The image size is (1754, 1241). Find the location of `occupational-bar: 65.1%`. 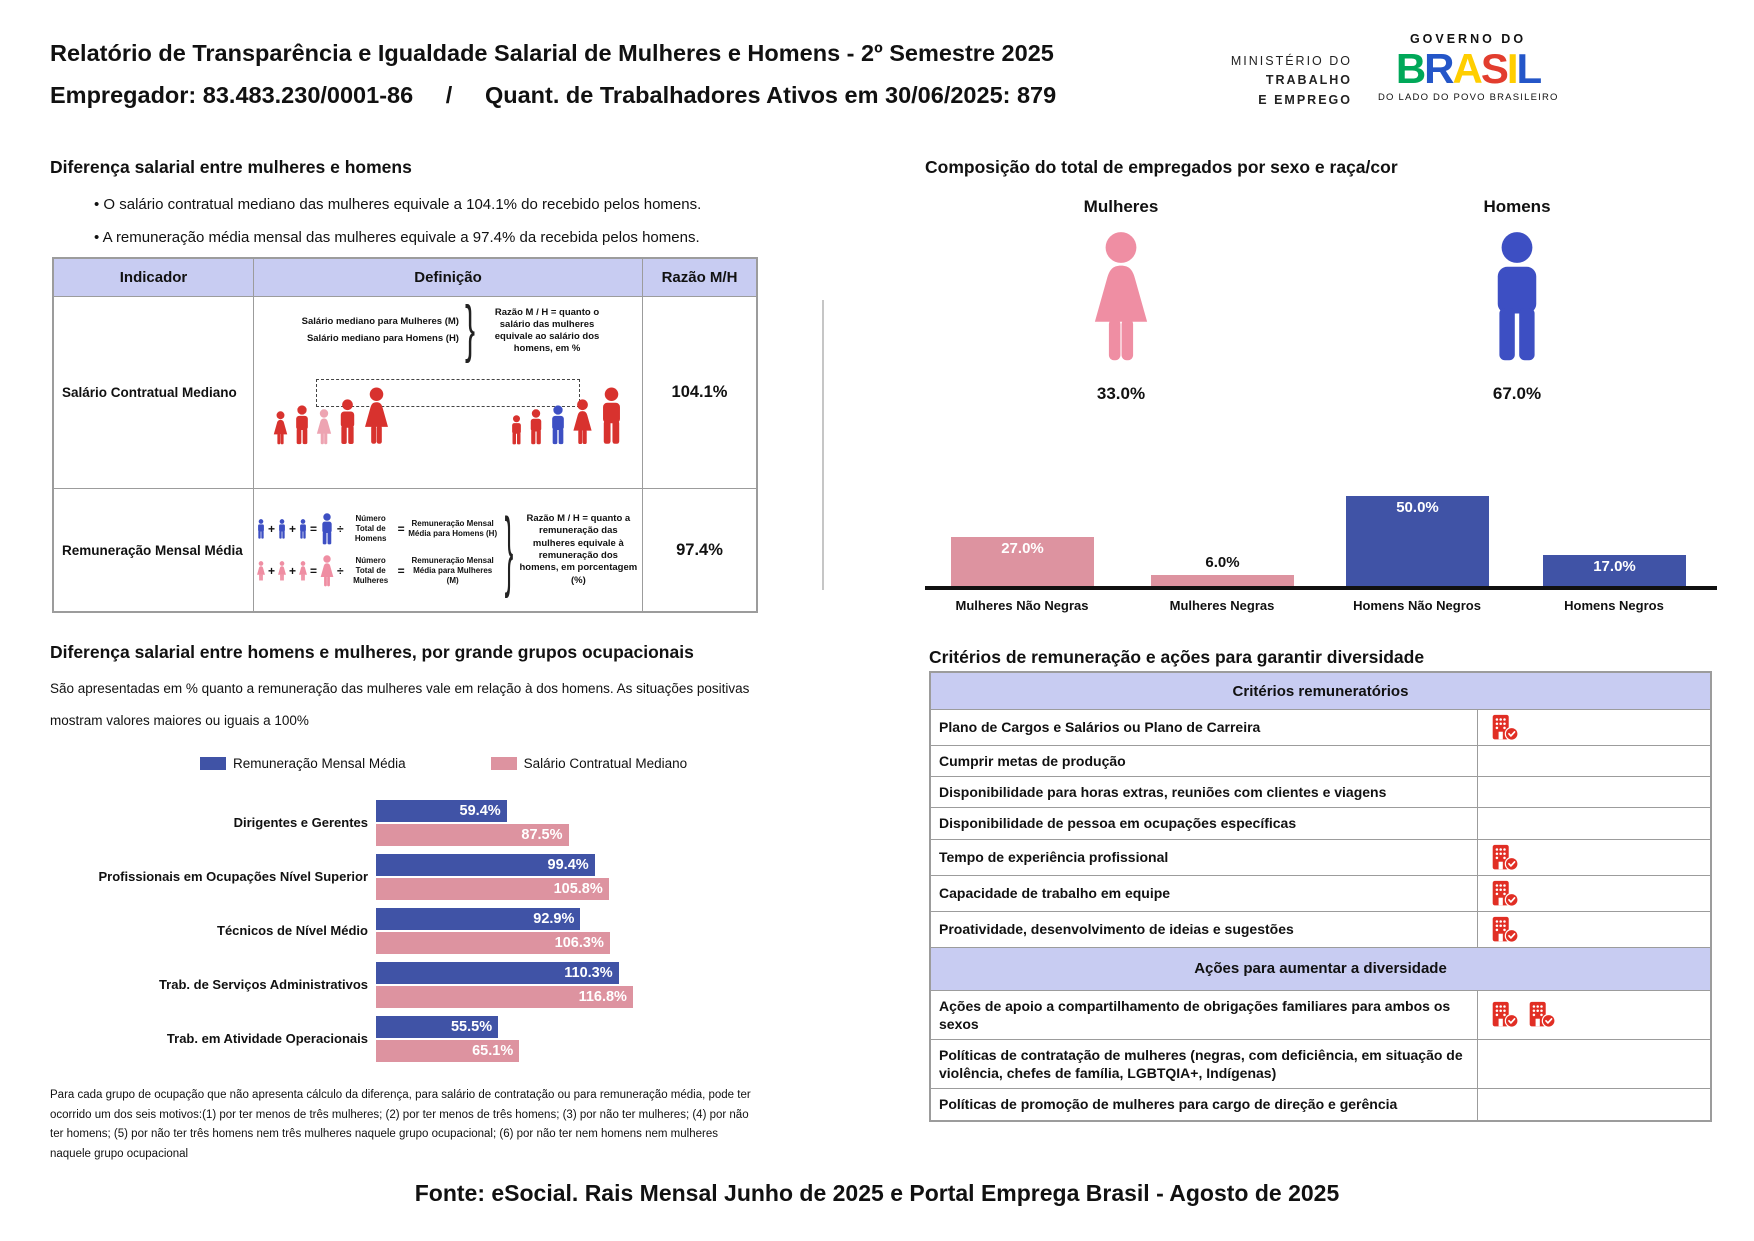

occupational-bar: 65.1% is located at coordinates (448, 1051).